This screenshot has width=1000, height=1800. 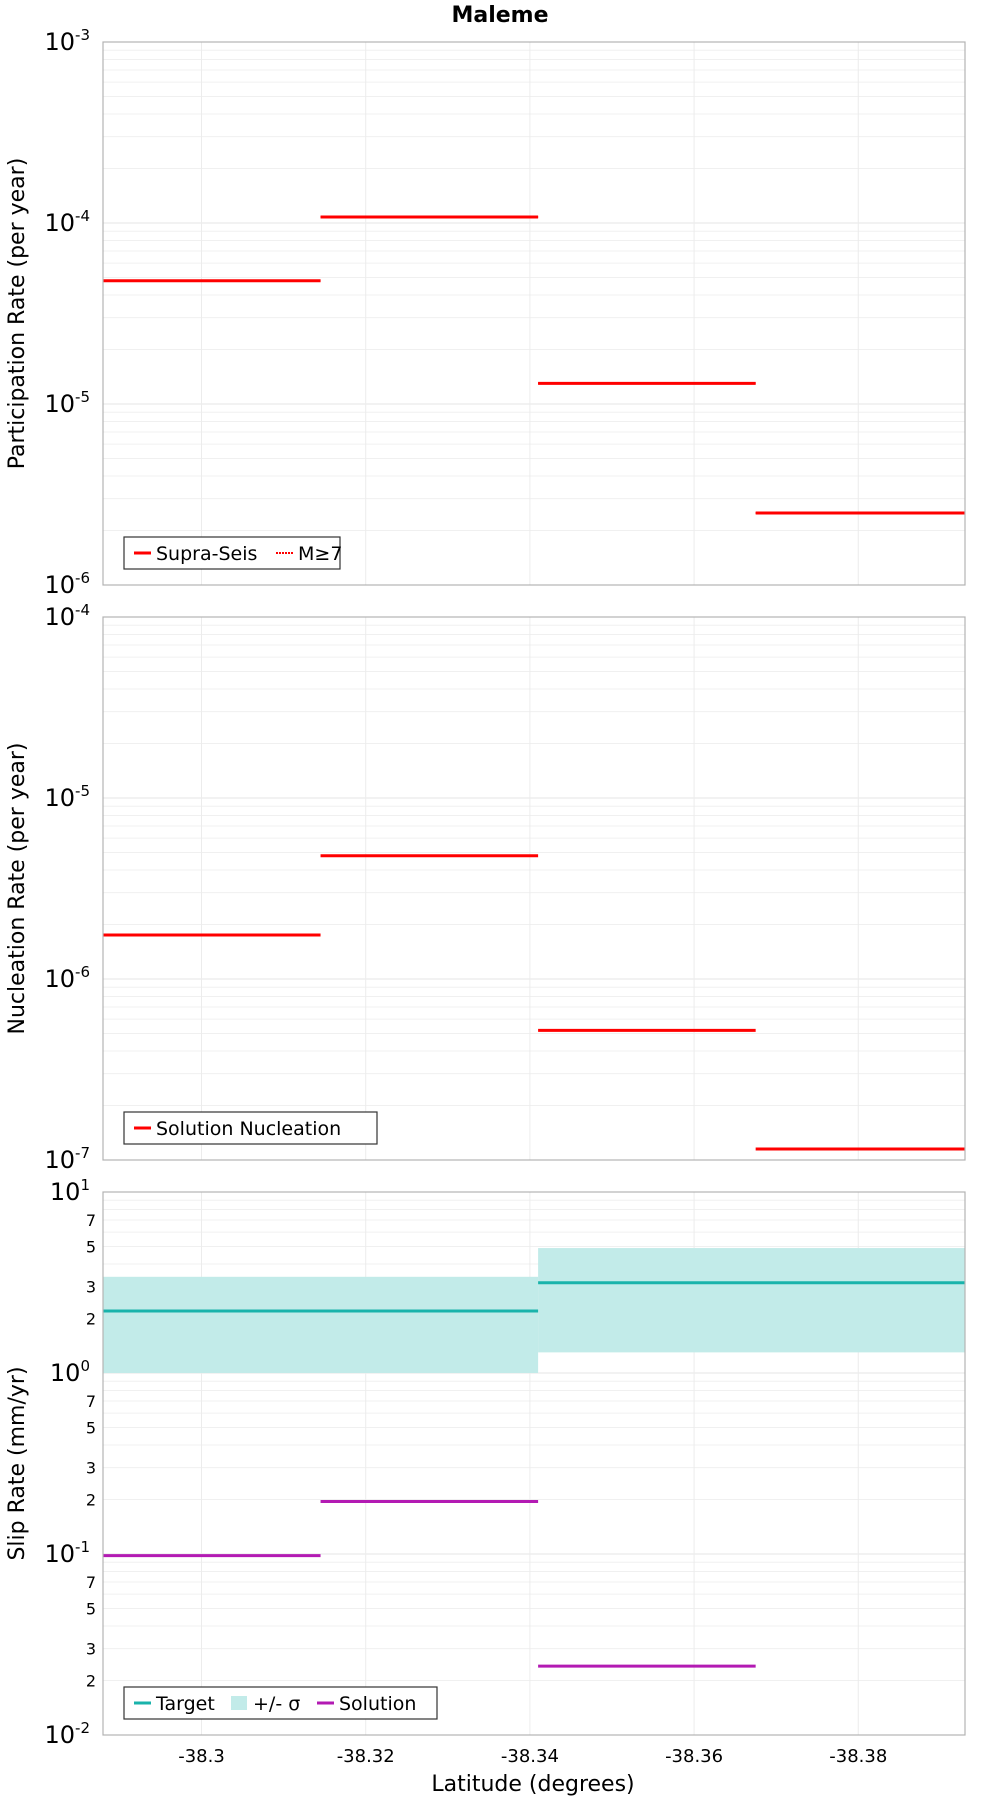 I want to click on x-tick-label: -38.34, so click(x=530, y=1756).